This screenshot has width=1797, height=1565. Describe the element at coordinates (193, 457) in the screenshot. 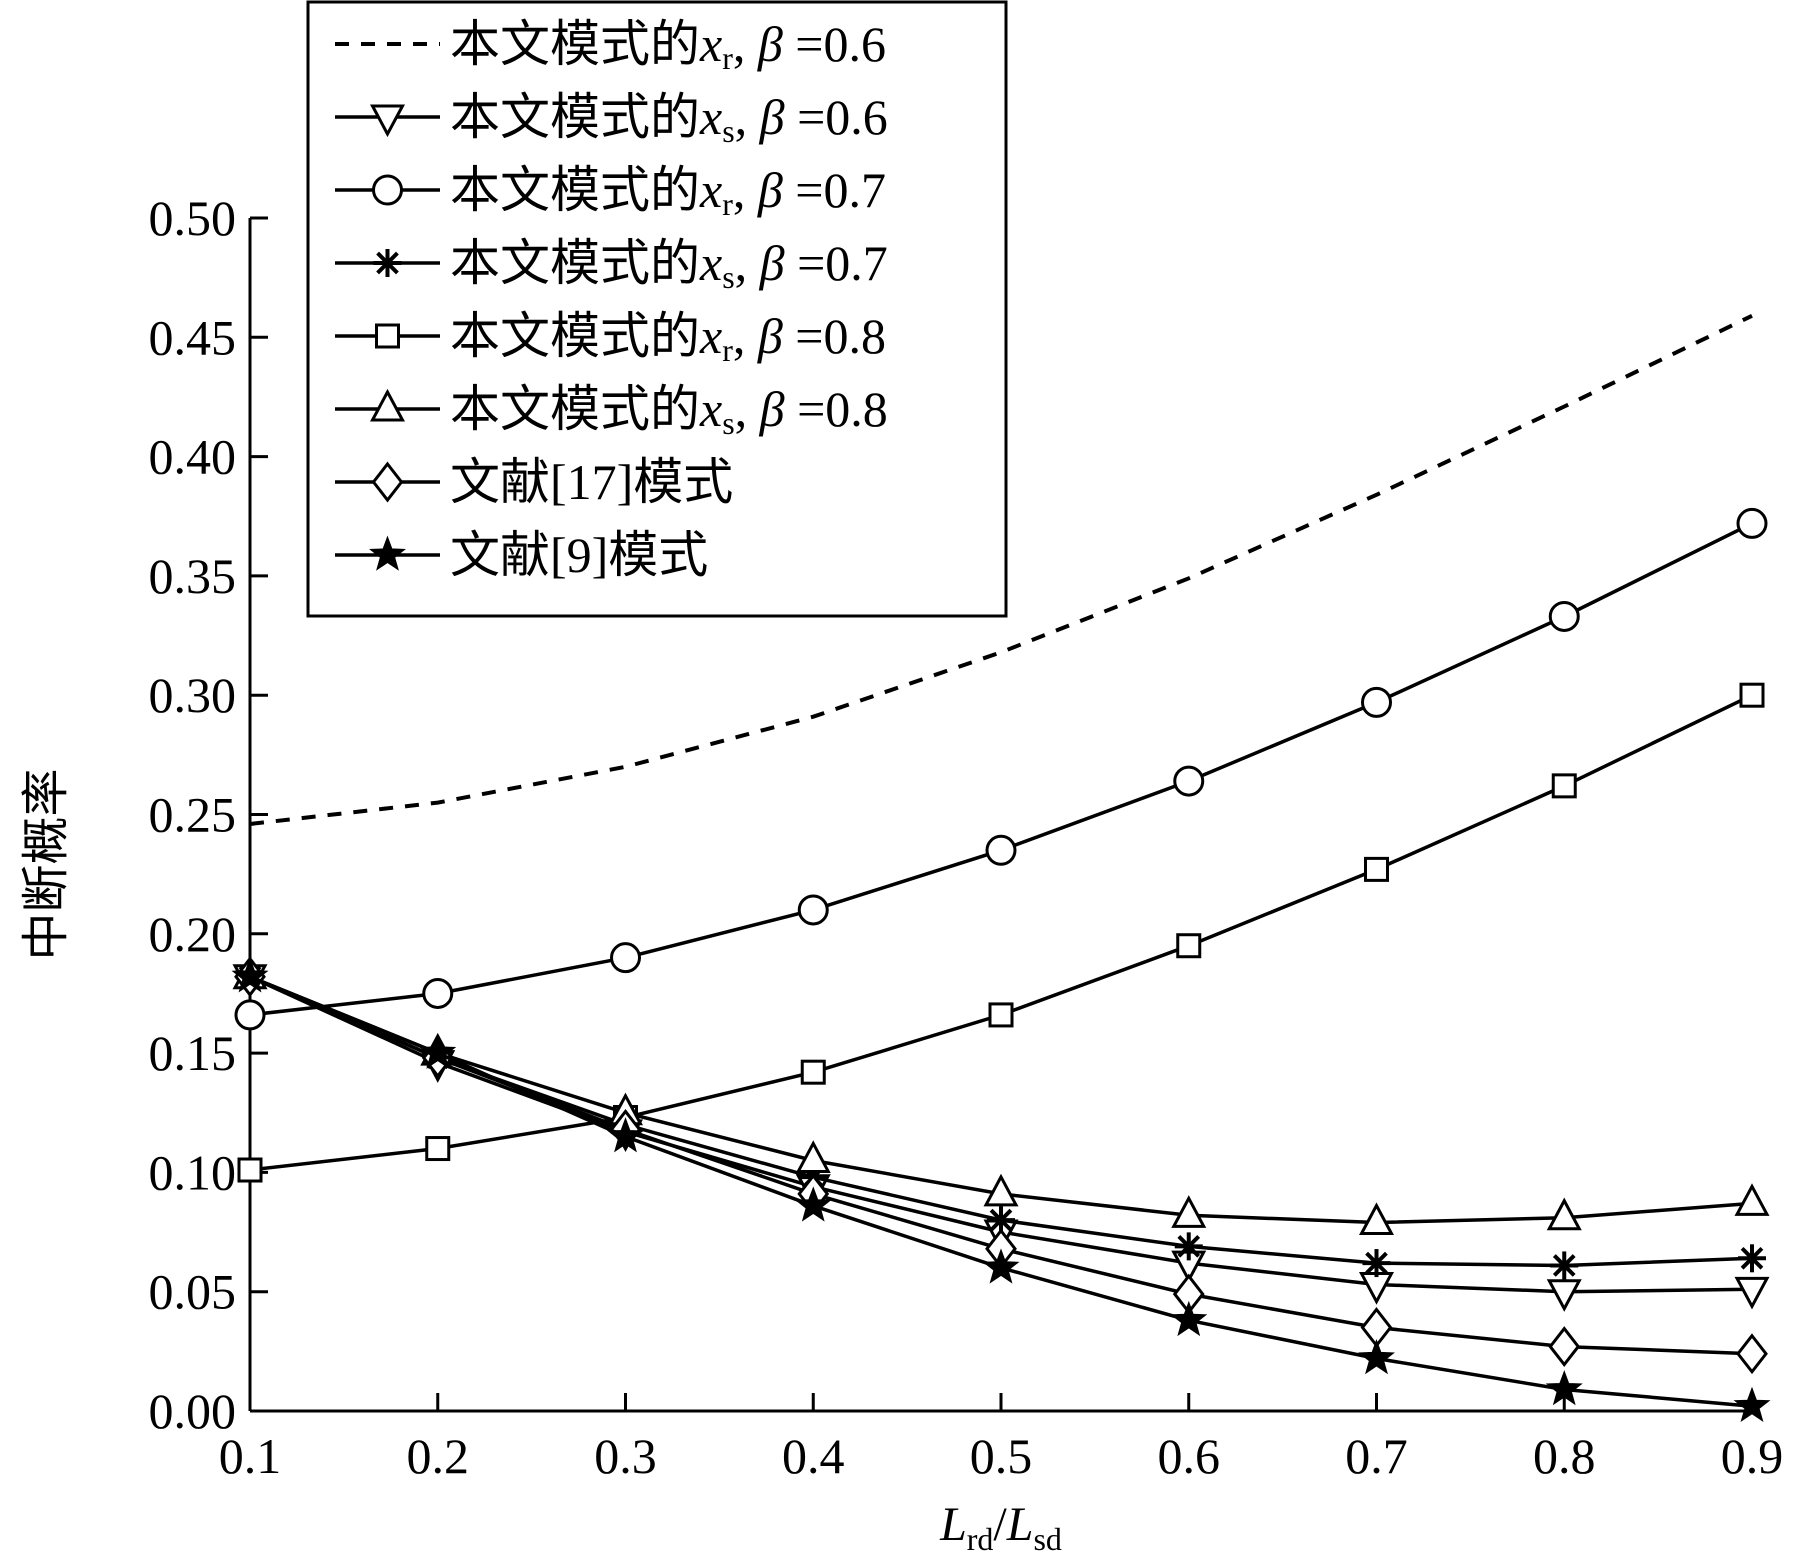

I see `y-tick-label: 0.40` at that location.